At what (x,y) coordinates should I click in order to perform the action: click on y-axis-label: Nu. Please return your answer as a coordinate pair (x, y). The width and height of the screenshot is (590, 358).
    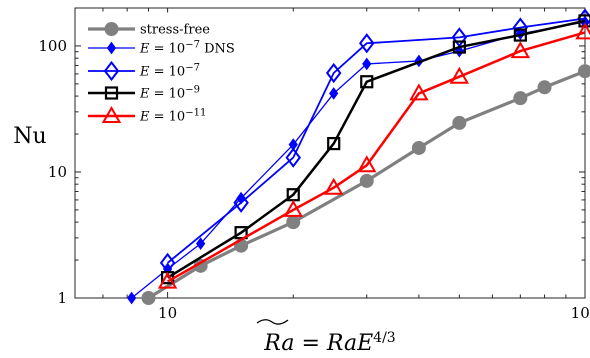
    Looking at the image, I should click on (29, 136).